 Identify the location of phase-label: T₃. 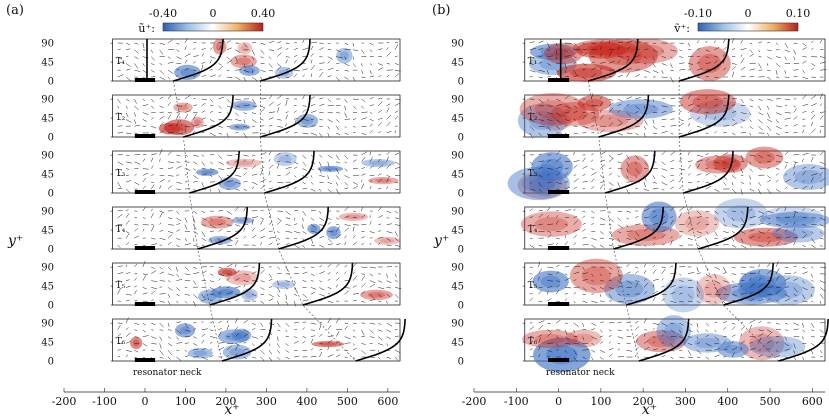
(121, 174).